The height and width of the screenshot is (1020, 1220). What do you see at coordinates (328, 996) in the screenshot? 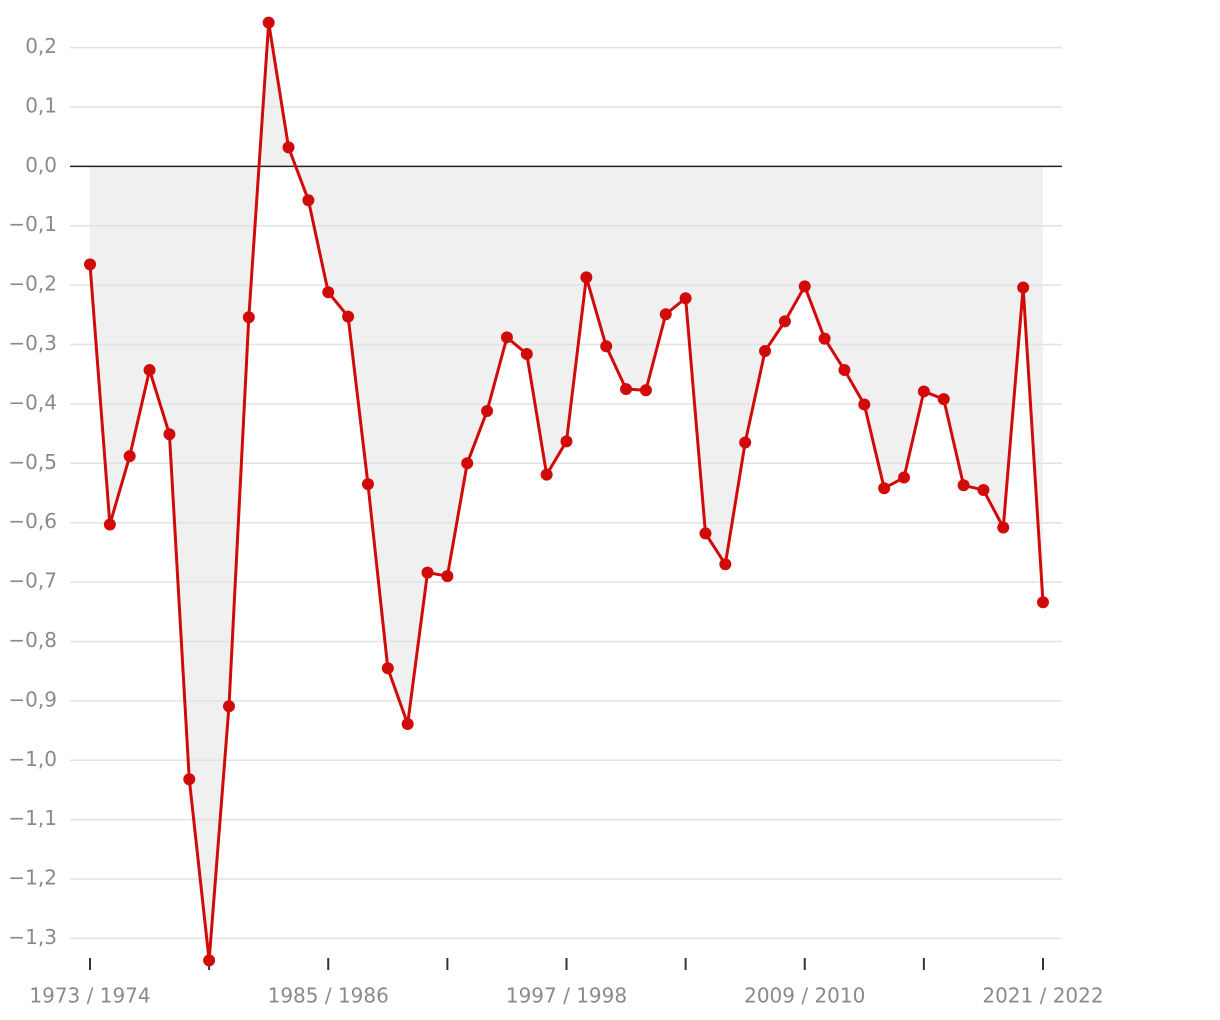
I see `x-tick-label: 1985 / 1986` at bounding box center [328, 996].